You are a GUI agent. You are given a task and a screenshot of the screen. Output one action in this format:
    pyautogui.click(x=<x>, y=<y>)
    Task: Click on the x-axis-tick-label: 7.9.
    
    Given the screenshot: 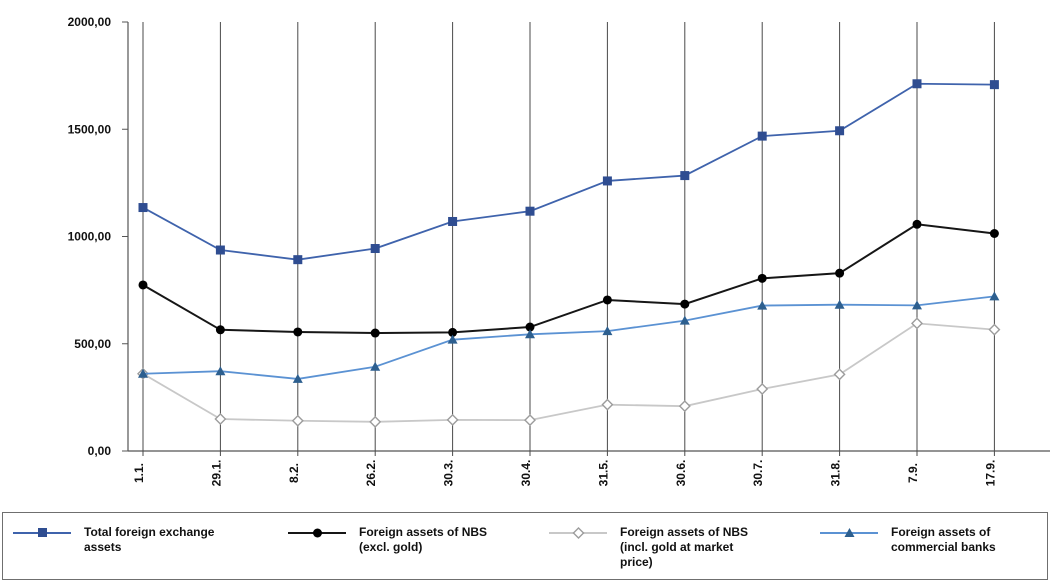 What is the action you would take?
    pyautogui.click(x=913, y=473)
    